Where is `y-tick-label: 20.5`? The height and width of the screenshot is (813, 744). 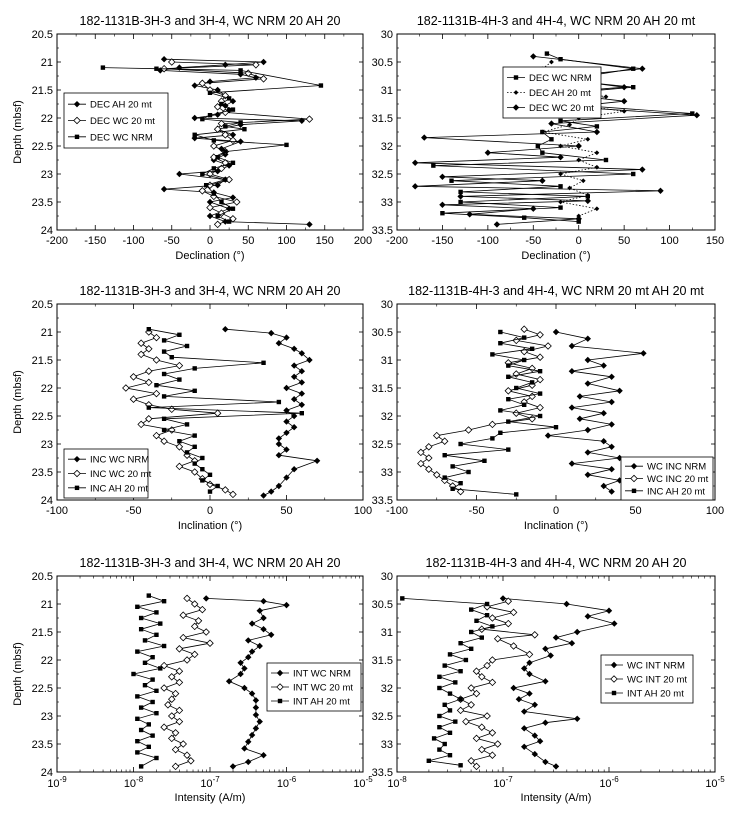
y-tick-label: 20.5 is located at coordinates (42, 35).